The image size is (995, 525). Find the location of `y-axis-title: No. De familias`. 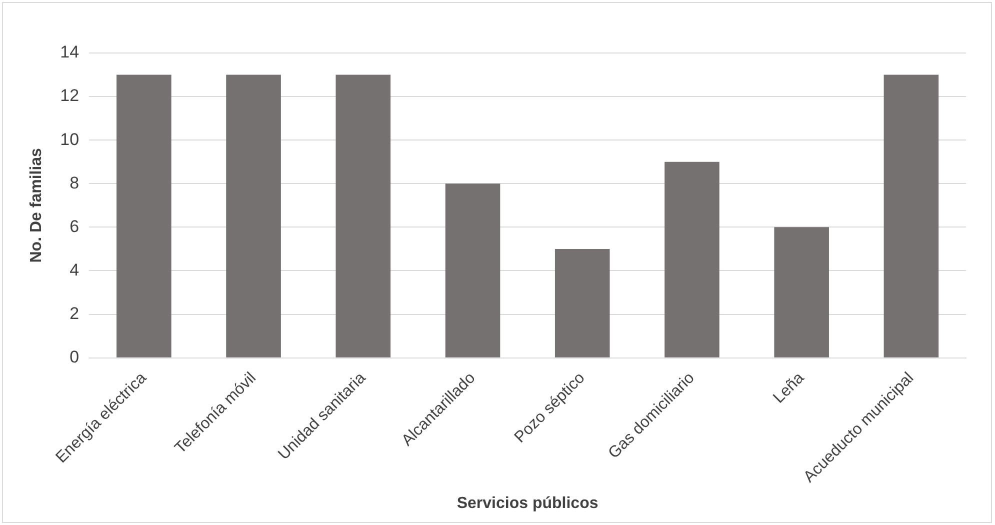

y-axis-title: No. De familias is located at coordinates (37, 205).